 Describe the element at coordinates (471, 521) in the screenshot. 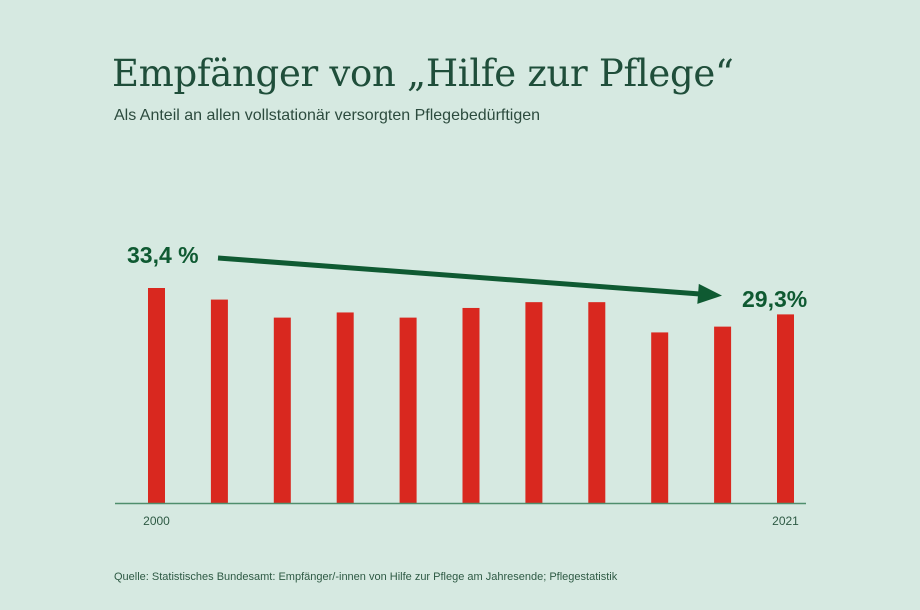

I see `x-ticks: 2000 2021` at that location.